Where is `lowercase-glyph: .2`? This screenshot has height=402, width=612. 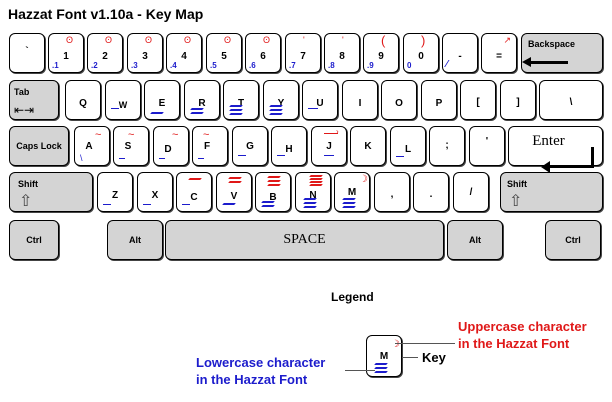
lowercase-glyph: .2 is located at coordinates (94, 65).